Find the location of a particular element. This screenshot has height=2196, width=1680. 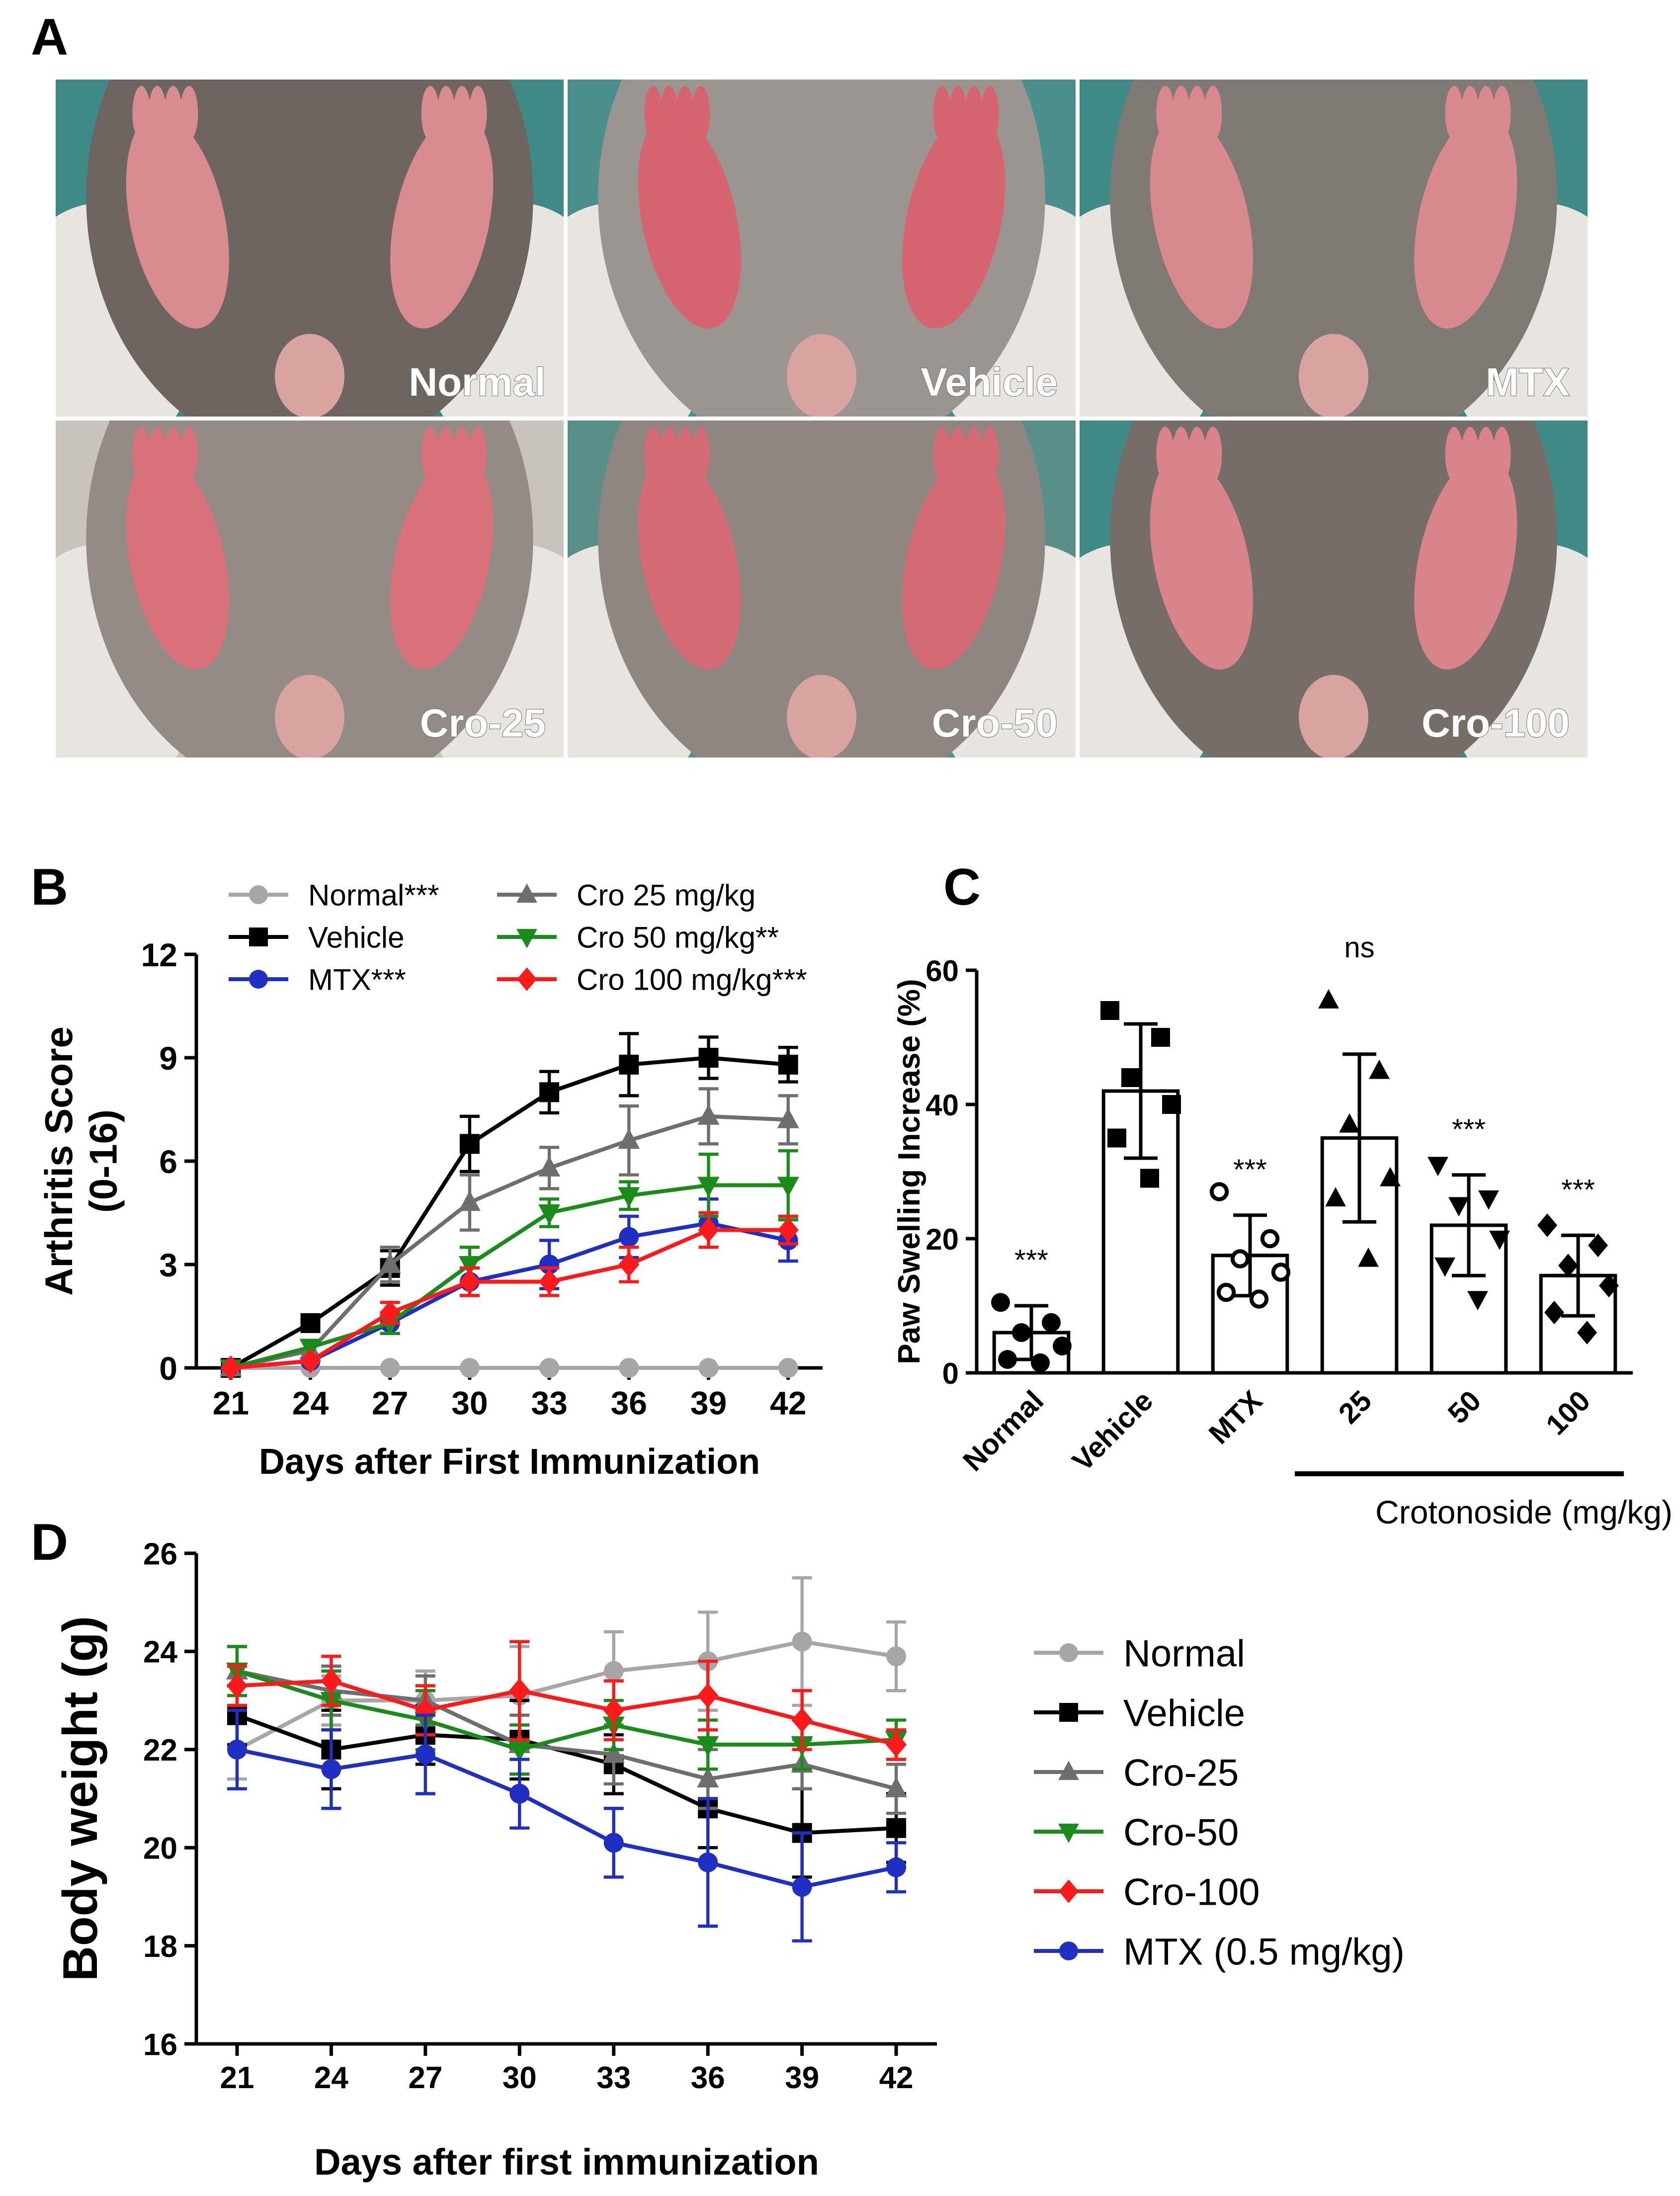

bar-group-normal: *** Normal is located at coordinates (1014, 1360).